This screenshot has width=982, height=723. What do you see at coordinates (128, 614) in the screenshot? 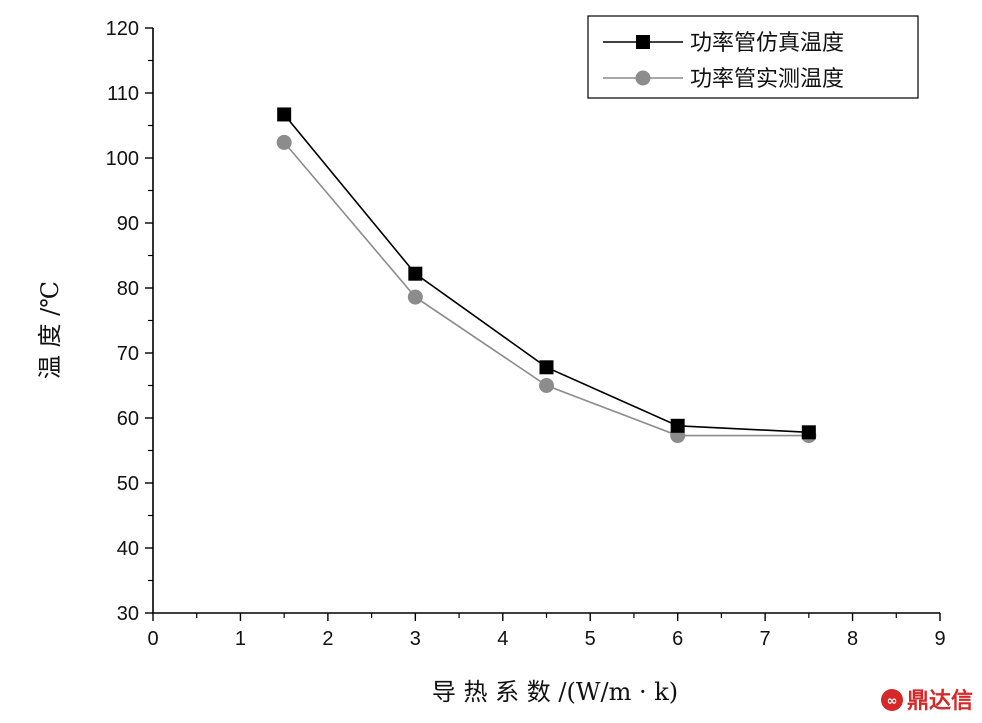
I see `y-tick-label-30: 30` at bounding box center [128, 614].